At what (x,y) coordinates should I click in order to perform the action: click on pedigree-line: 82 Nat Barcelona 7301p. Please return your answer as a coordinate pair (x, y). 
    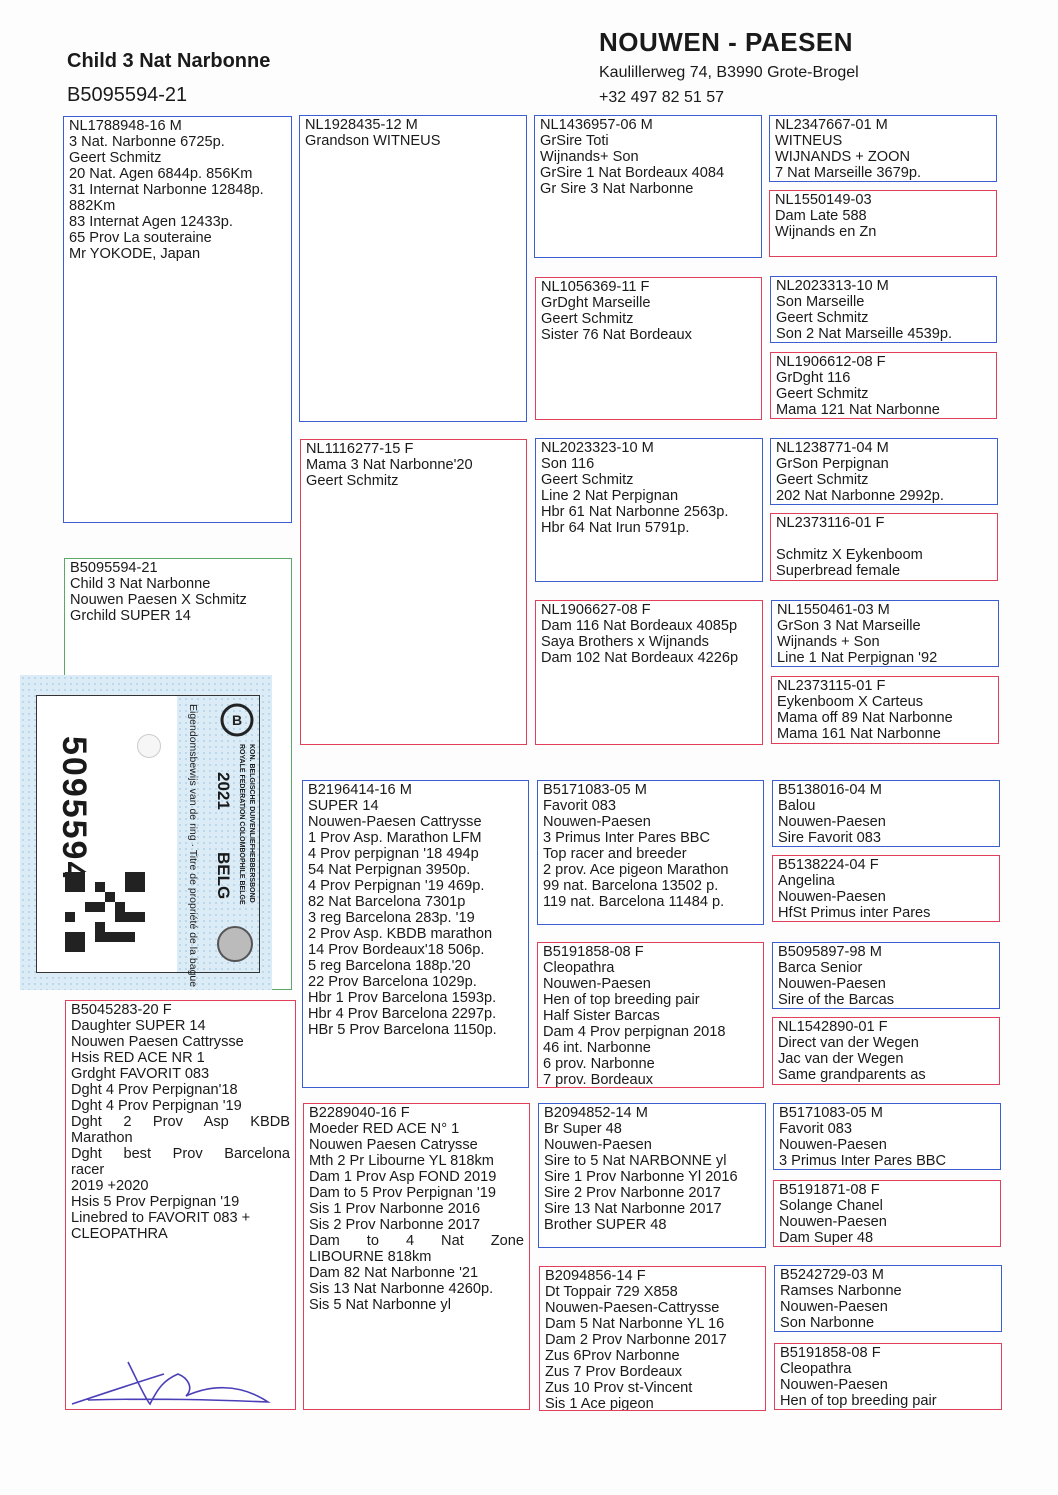
    Looking at the image, I should click on (387, 902).